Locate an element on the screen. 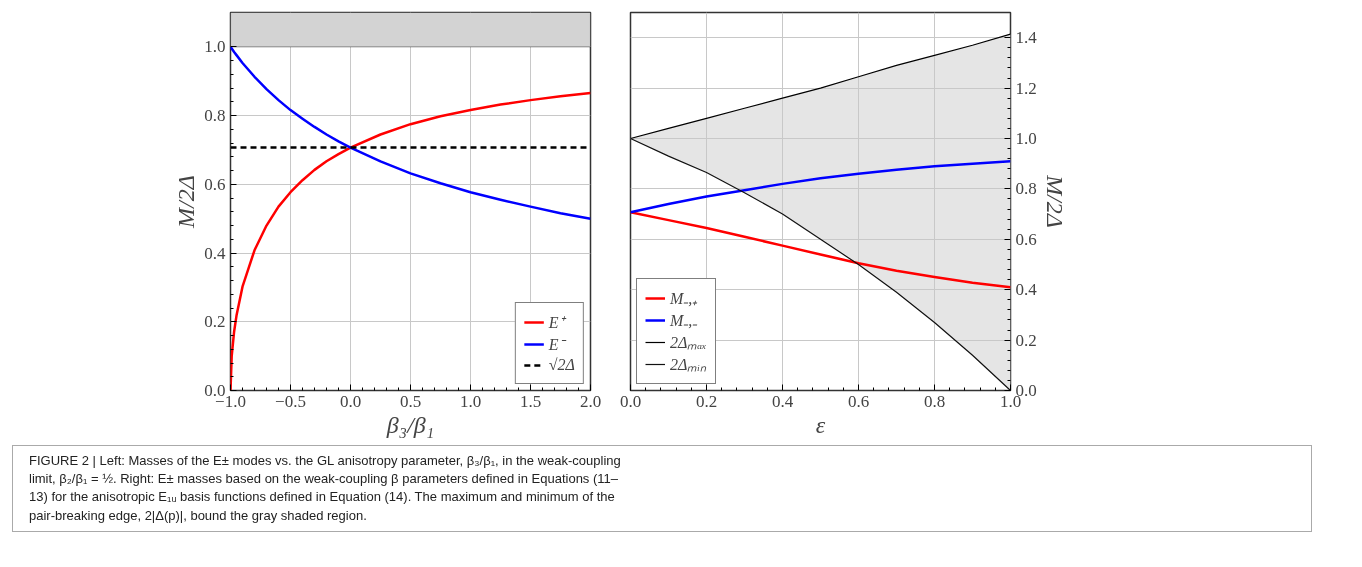 Image resolution: width=1362 pixels, height=567 pixels. x-tick-label: 0.4 is located at coordinates (782, 401).